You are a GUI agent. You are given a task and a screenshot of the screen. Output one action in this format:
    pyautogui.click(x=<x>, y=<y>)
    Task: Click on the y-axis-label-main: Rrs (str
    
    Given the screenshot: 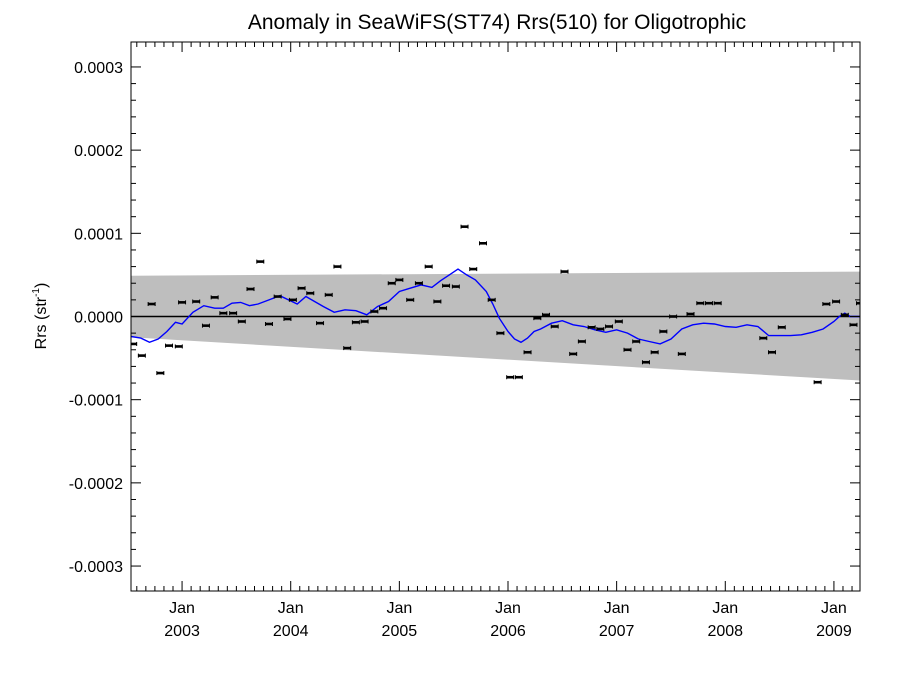 What is the action you would take?
    pyautogui.click(x=41, y=322)
    